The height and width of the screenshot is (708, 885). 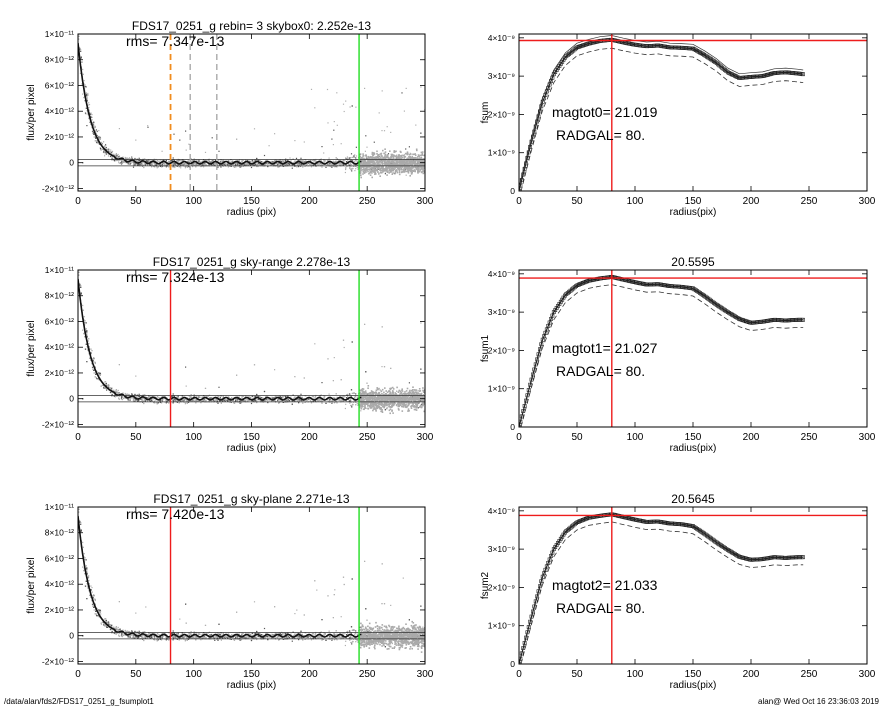 What do you see at coordinates (251, 112) in the screenshot?
I see `plot-area` at bounding box center [251, 112].